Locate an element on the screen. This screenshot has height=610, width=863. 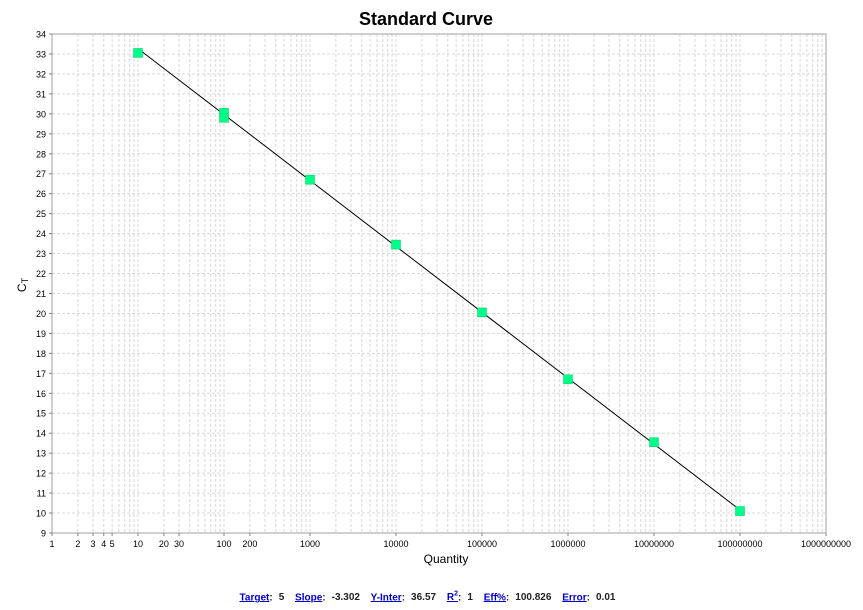
x-tick-label: 100000000 is located at coordinates (739, 544).